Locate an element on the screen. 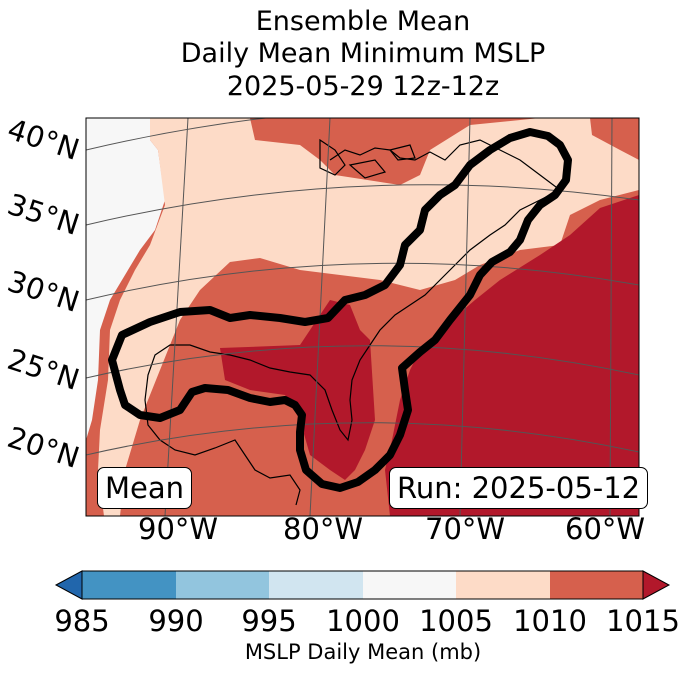 The image size is (688, 674). colorbar-tick: 1015 is located at coordinates (643, 621).